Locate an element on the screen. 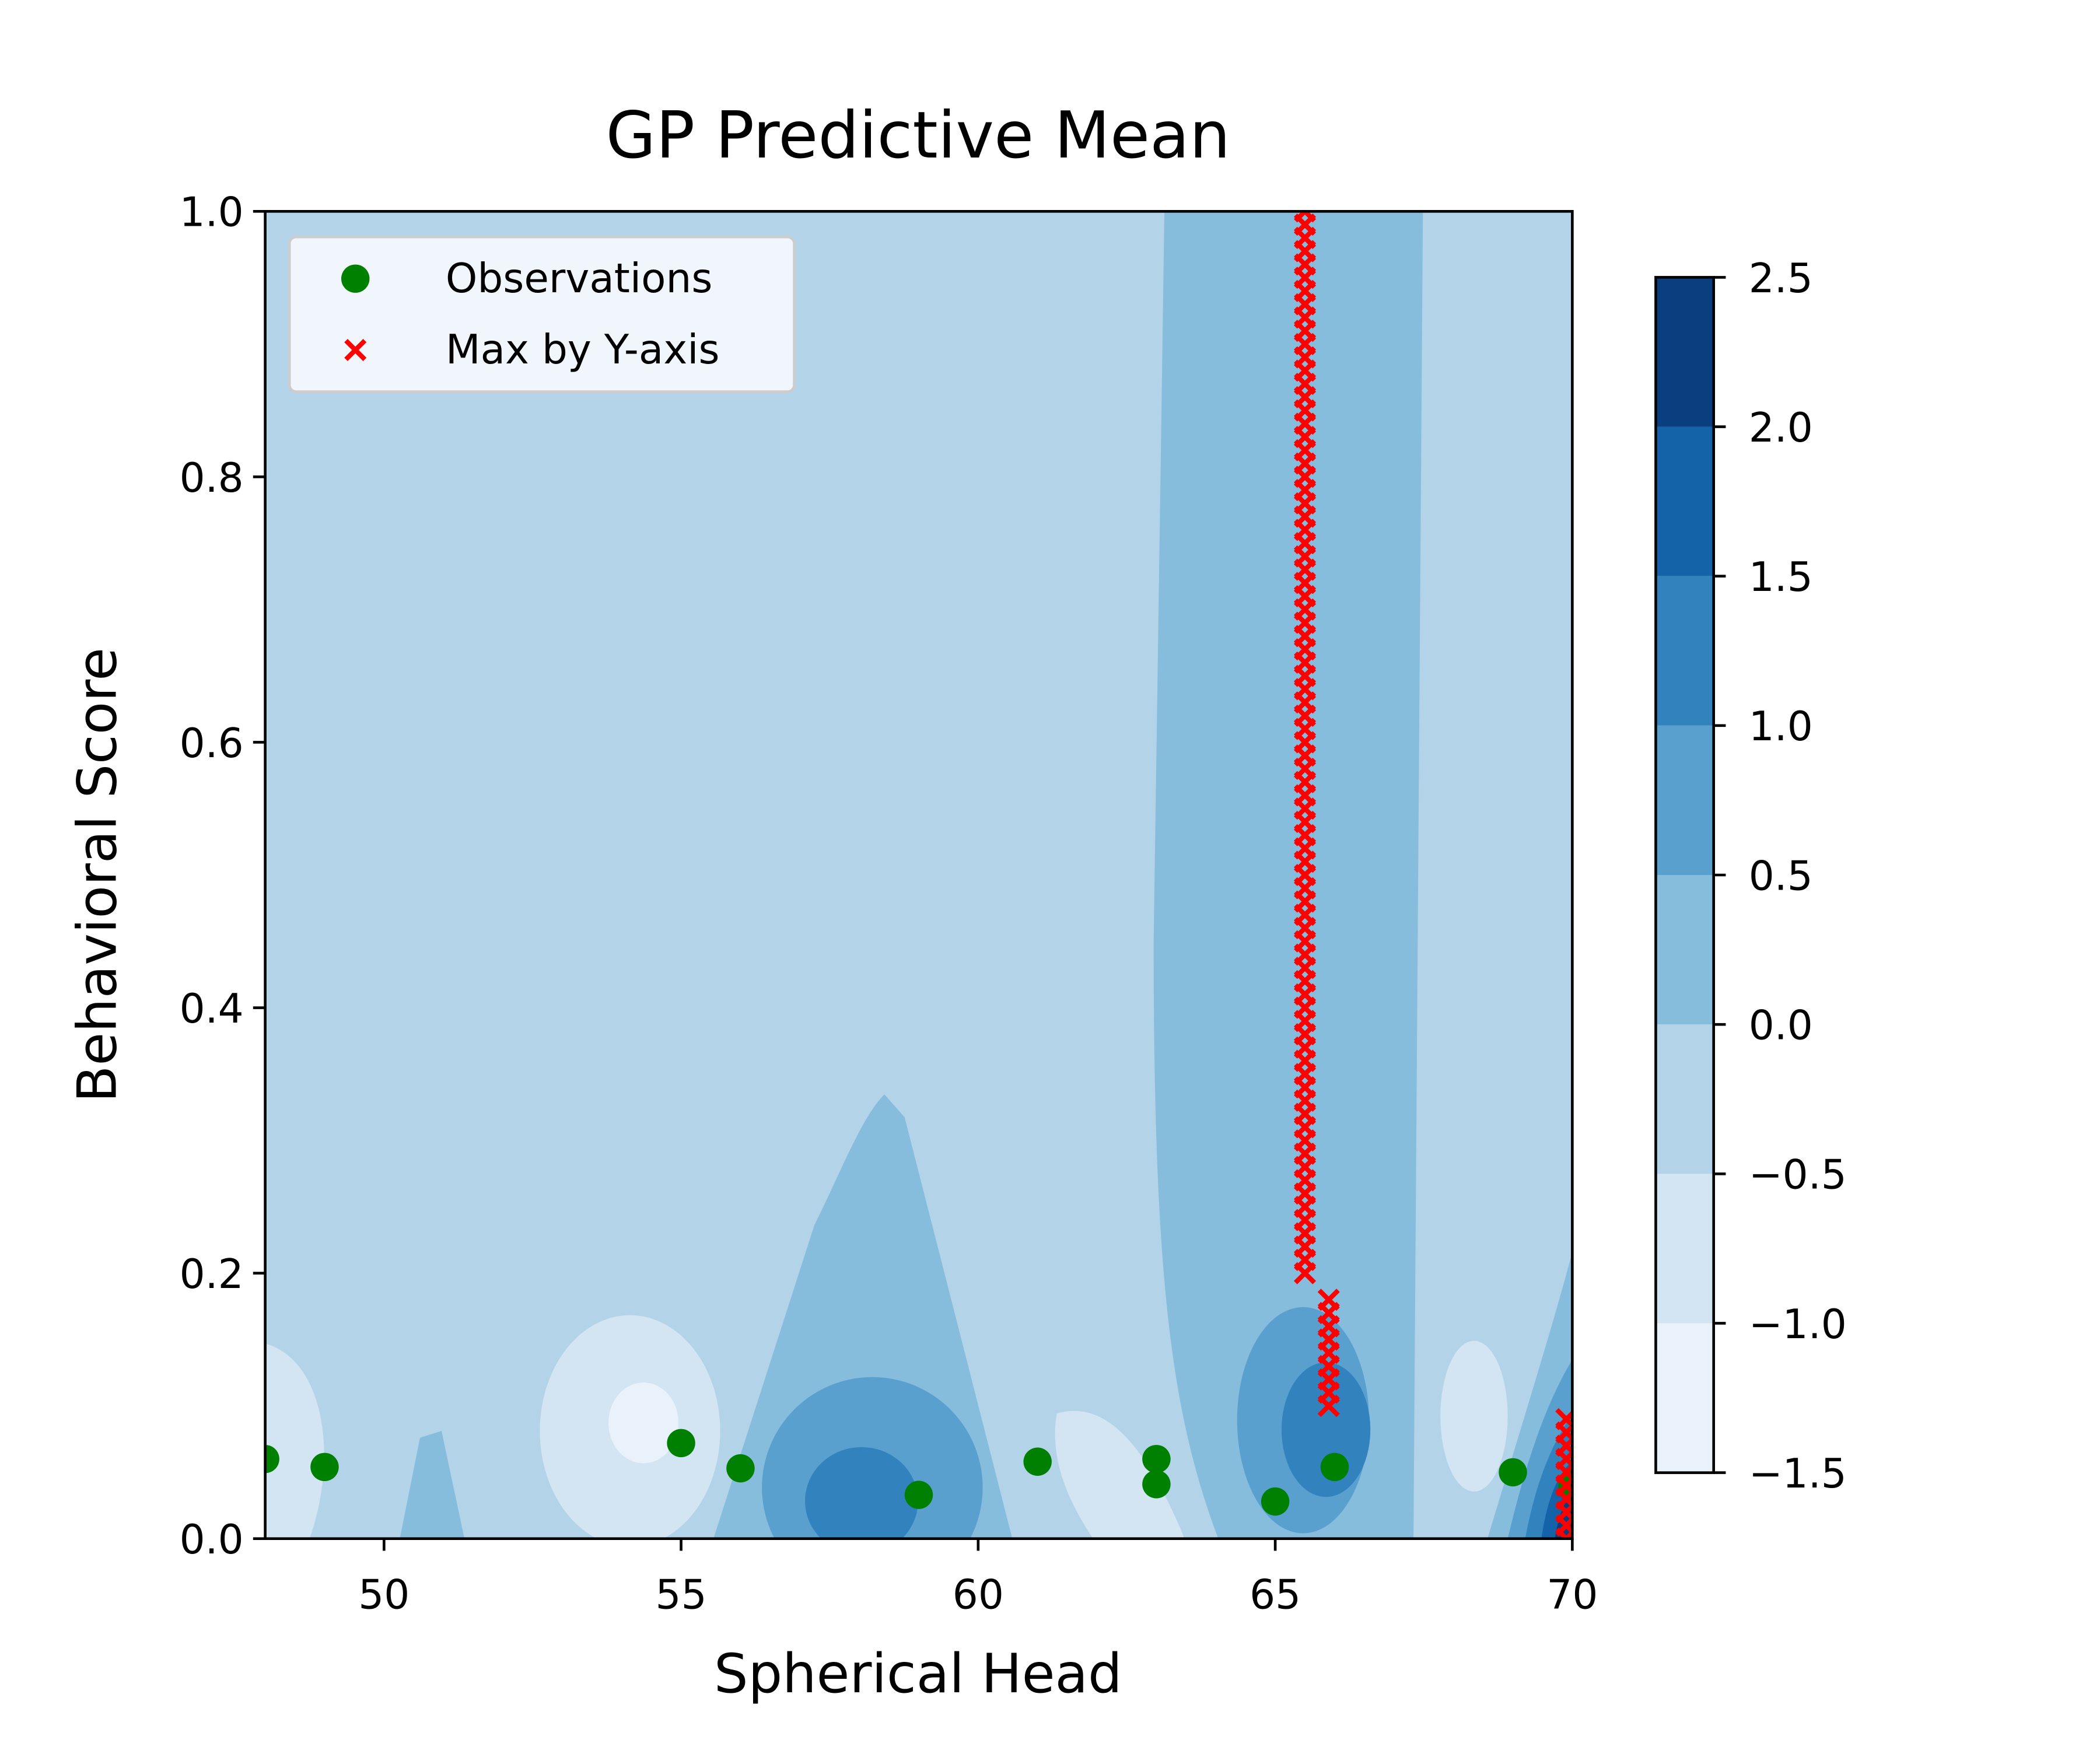  chart-title: GP Predictive Mean is located at coordinates (918, 135).